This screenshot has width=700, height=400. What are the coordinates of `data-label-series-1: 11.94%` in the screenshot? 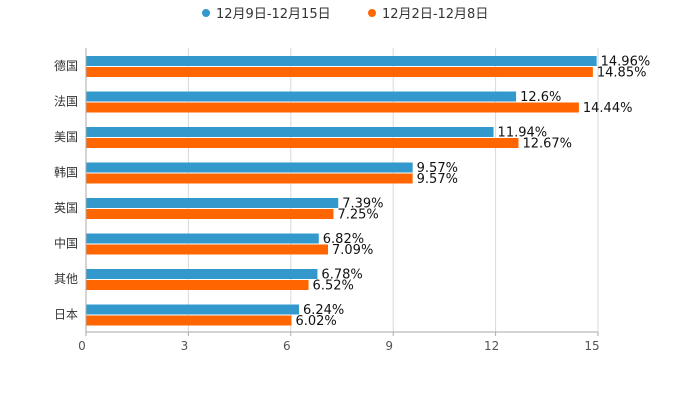 It's located at (523, 133).